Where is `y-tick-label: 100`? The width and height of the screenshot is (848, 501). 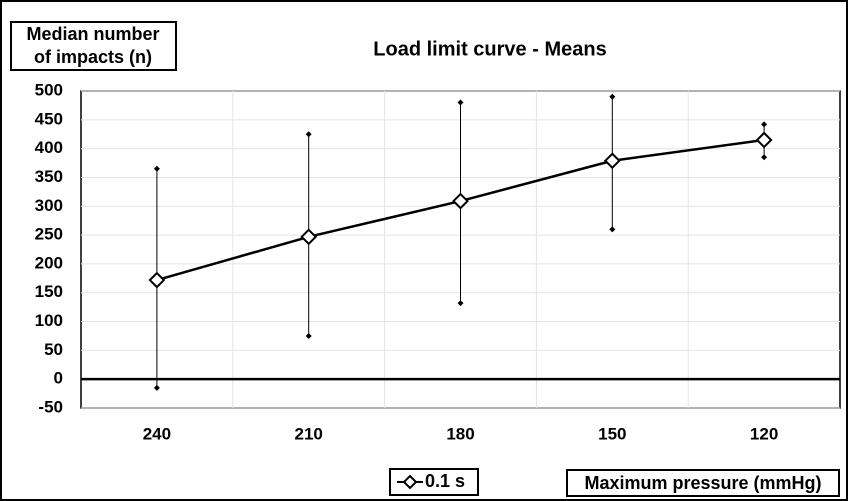
y-tick-label: 100 is located at coordinates (49, 320).